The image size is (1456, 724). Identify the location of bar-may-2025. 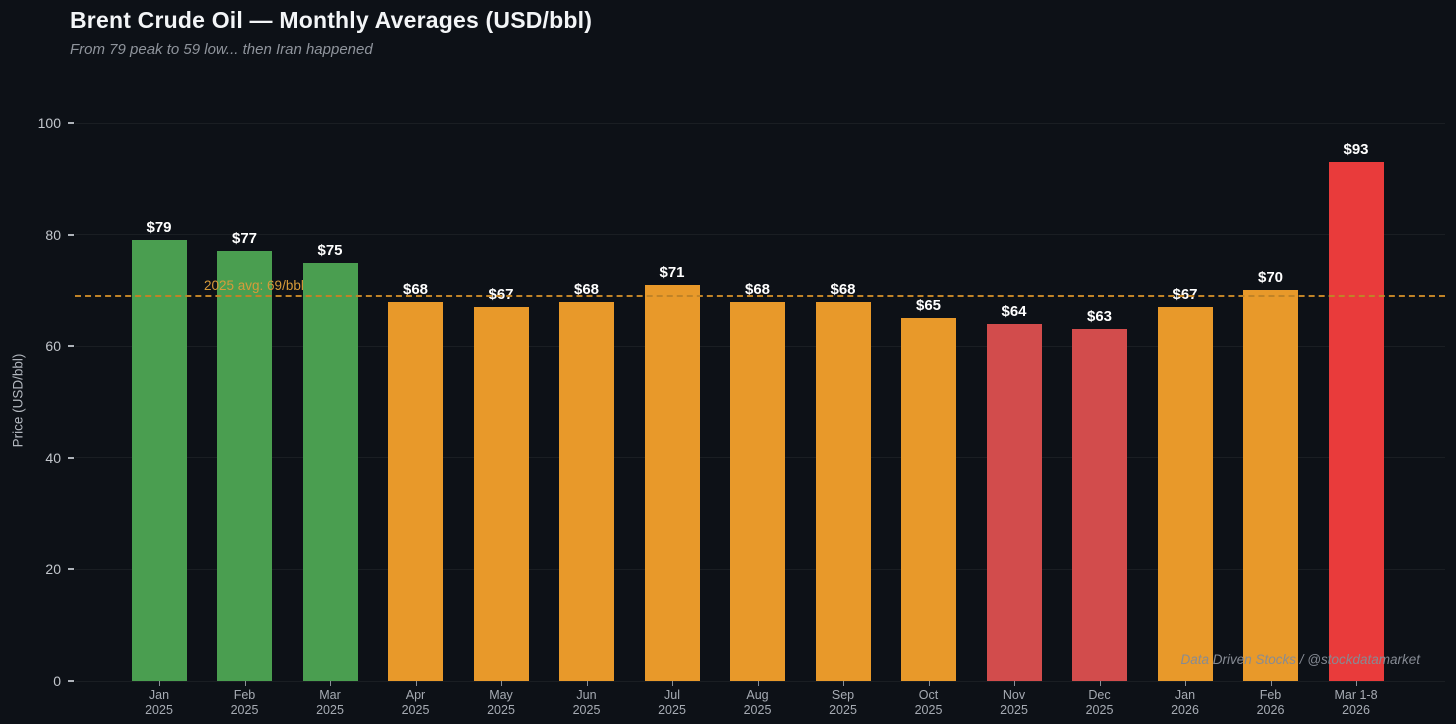
(501, 494).